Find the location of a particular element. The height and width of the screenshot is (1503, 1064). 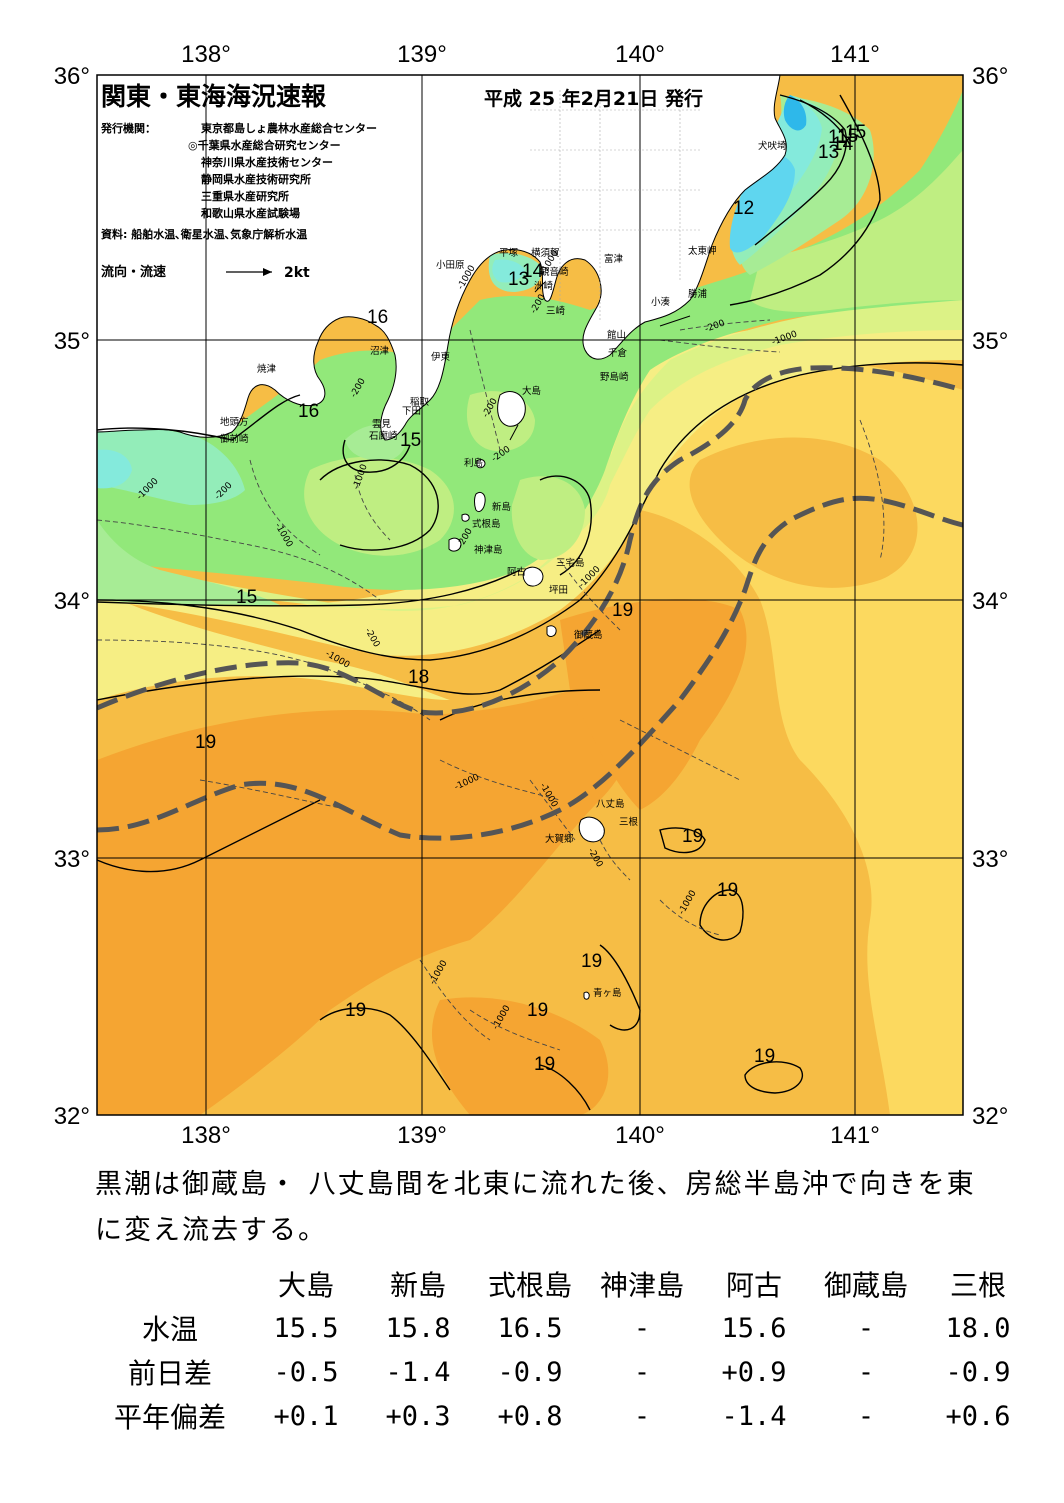

table-cell: 15.6 is located at coordinates (754, 1328).